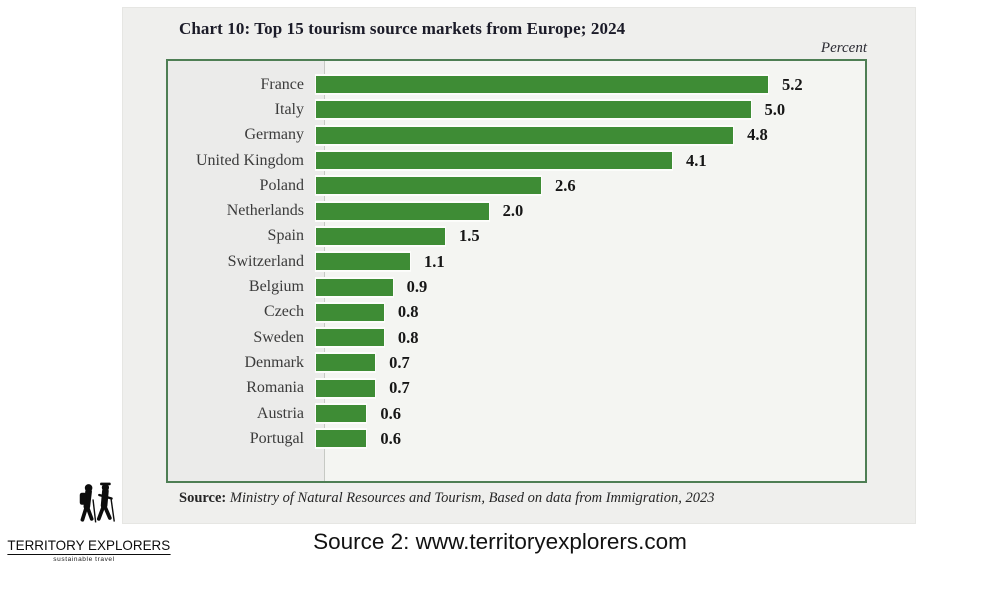 Image resolution: width=1000 pixels, height=600 pixels. I want to click on bar-value-label: 5.0, so click(775, 109).